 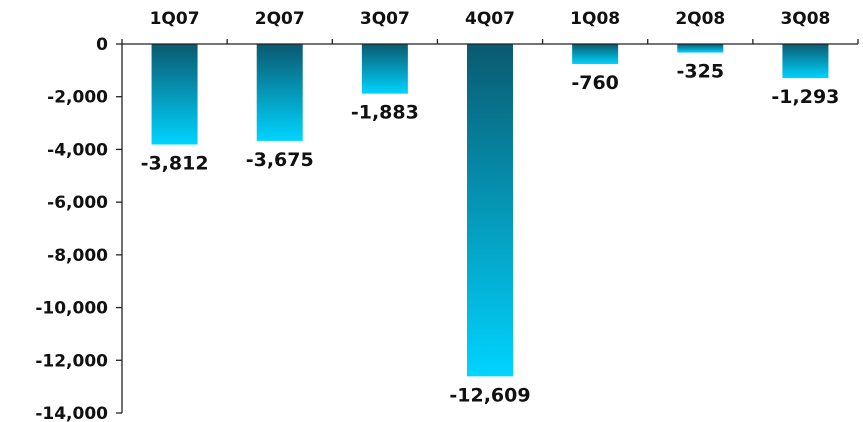 What do you see at coordinates (71, 309) in the screenshot?
I see `y-tick-label: -10,000` at bounding box center [71, 309].